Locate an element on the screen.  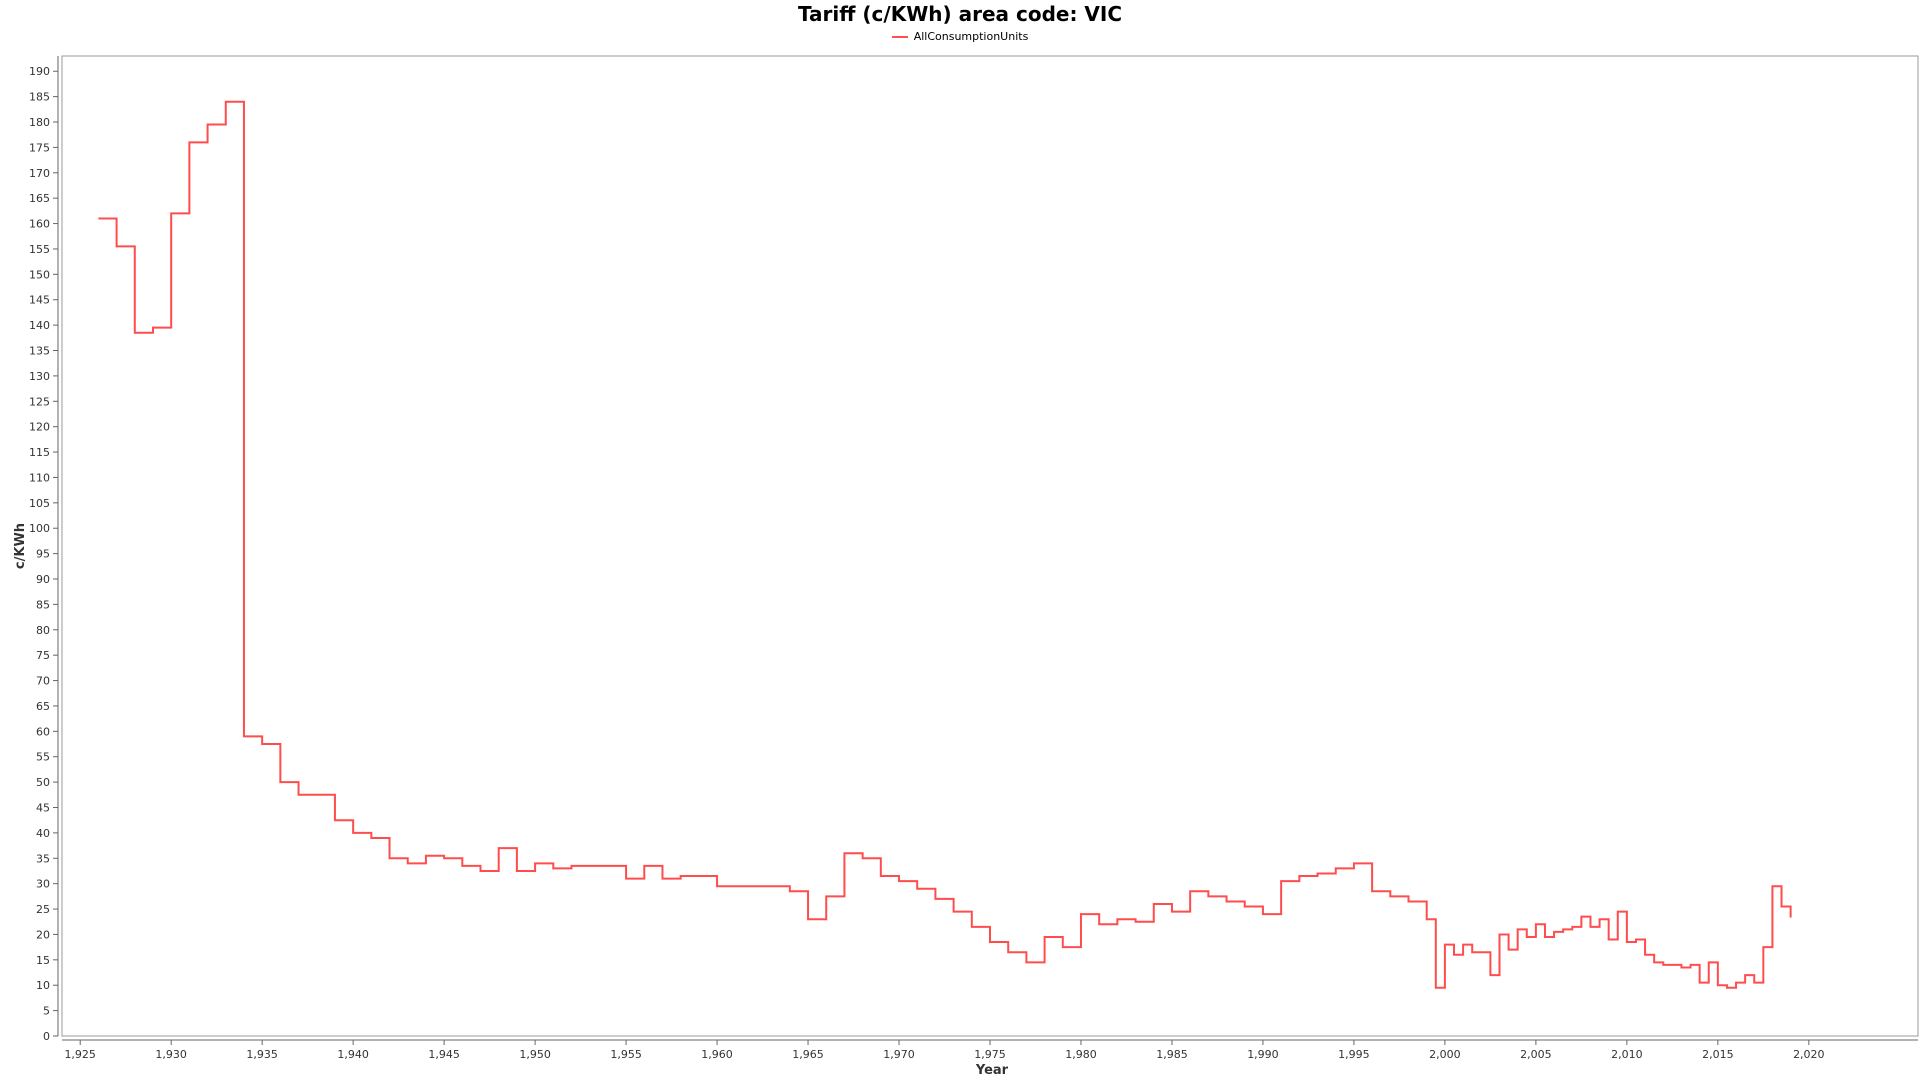
x-tick-label: 1,960 is located at coordinates (717, 1054).